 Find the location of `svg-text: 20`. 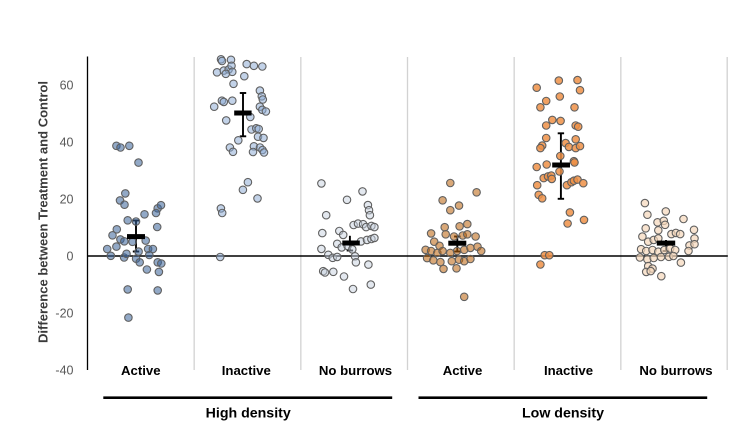

svg-text: 20 is located at coordinates (67, 199).